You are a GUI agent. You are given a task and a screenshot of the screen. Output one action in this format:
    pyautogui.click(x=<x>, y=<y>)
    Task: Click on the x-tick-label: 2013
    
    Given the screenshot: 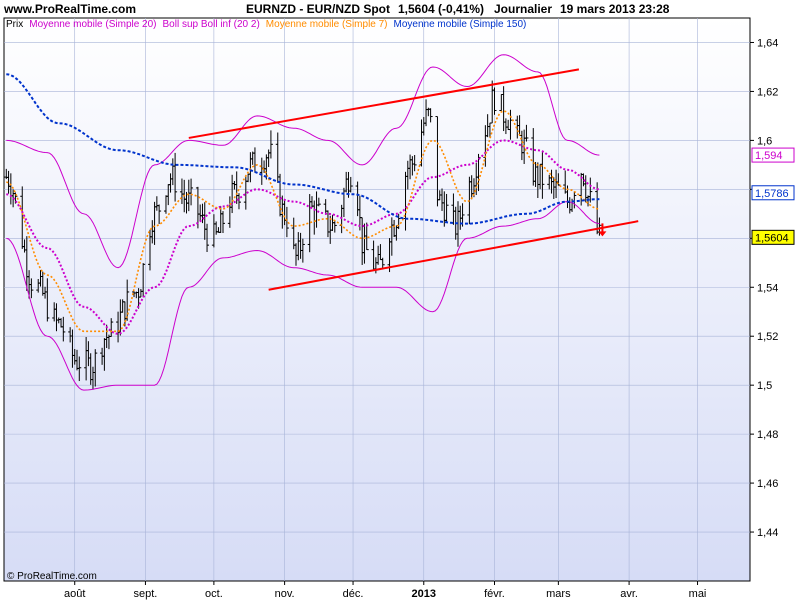 What is the action you would take?
    pyautogui.click(x=424, y=594)
    